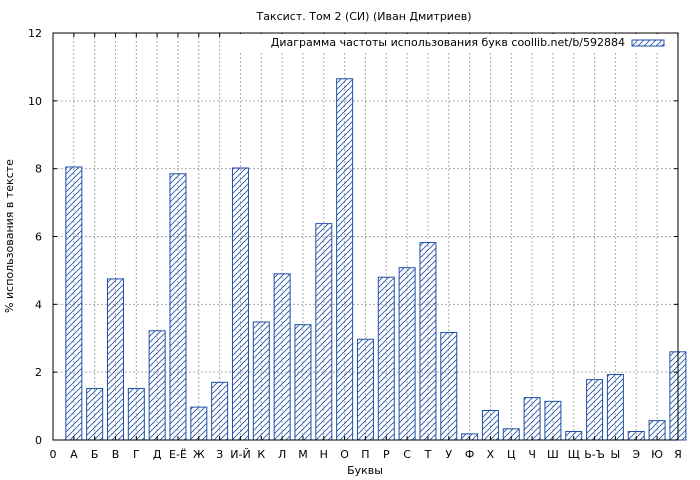  What do you see at coordinates (116, 454) in the screenshot?
I see `x-tick-label: В` at bounding box center [116, 454].